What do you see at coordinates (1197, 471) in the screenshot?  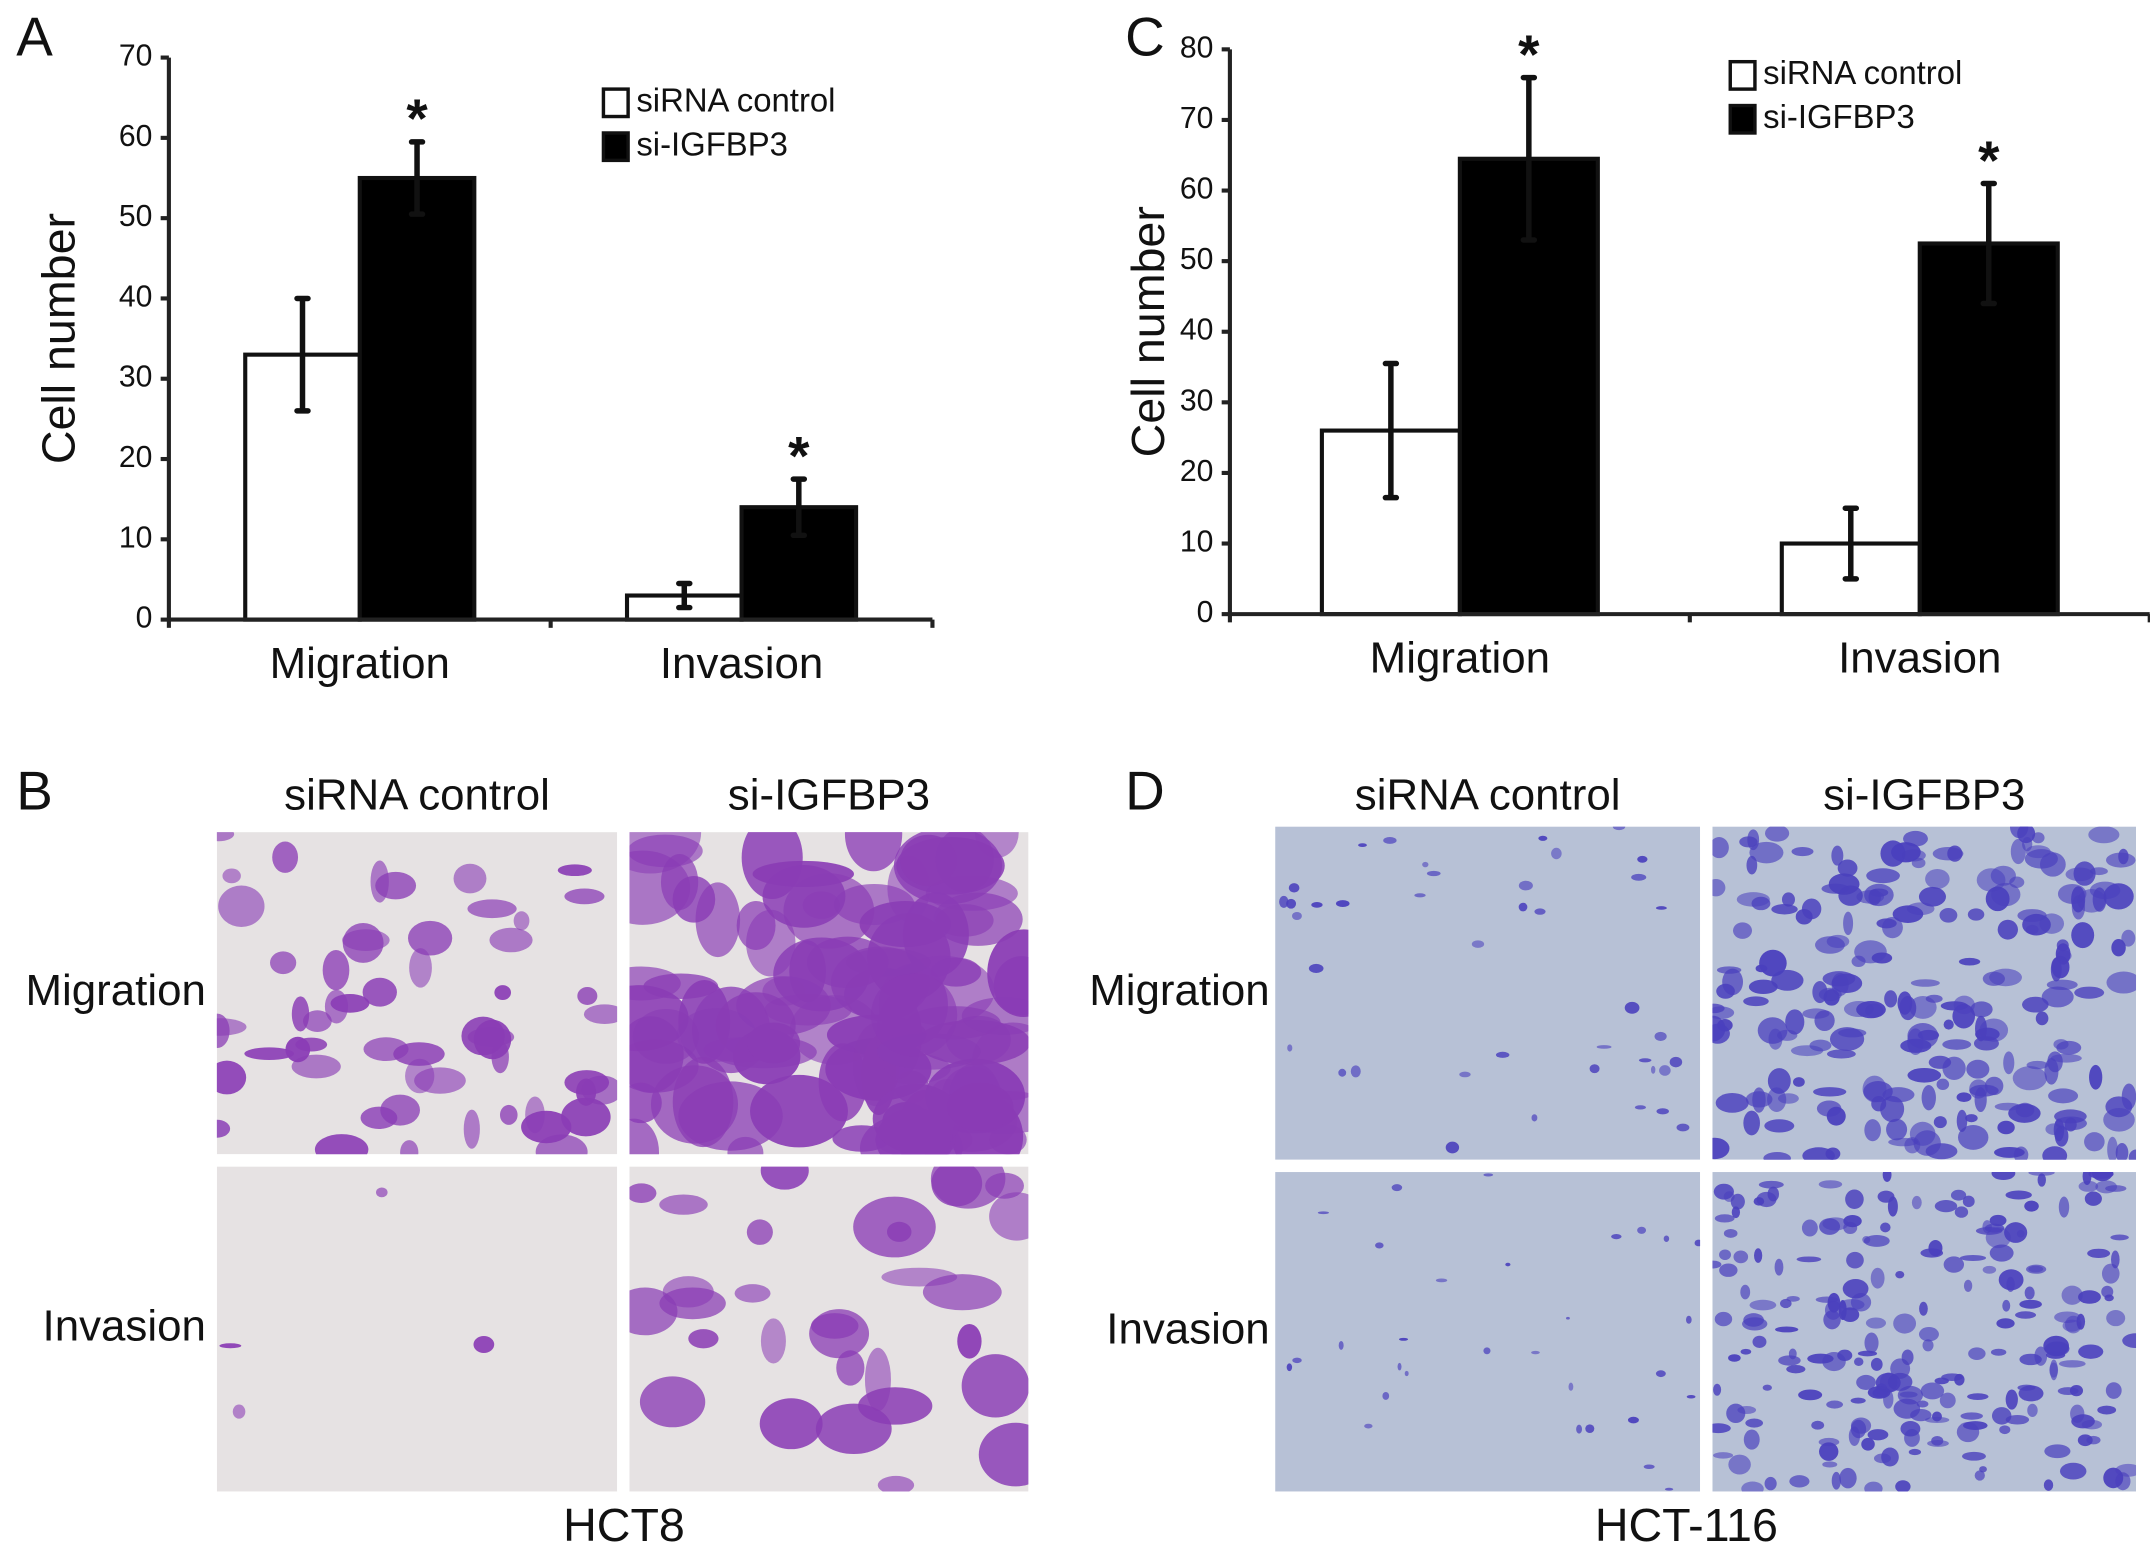 I see `y-tick-label: 20` at bounding box center [1197, 471].